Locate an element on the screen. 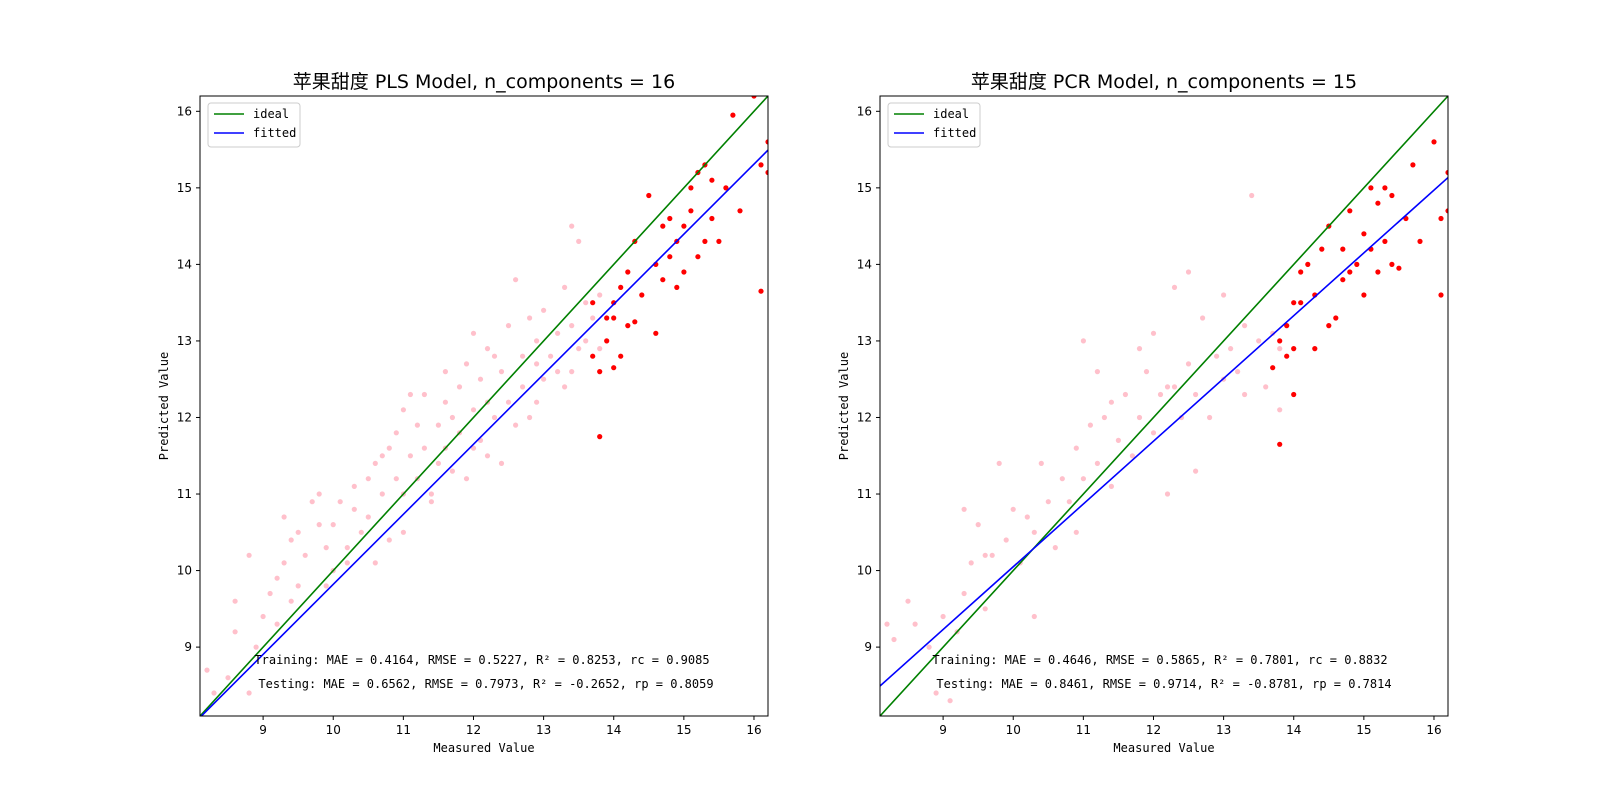 This screenshot has width=1600, height=800. y-tick-label: 15 is located at coordinates (184, 188).